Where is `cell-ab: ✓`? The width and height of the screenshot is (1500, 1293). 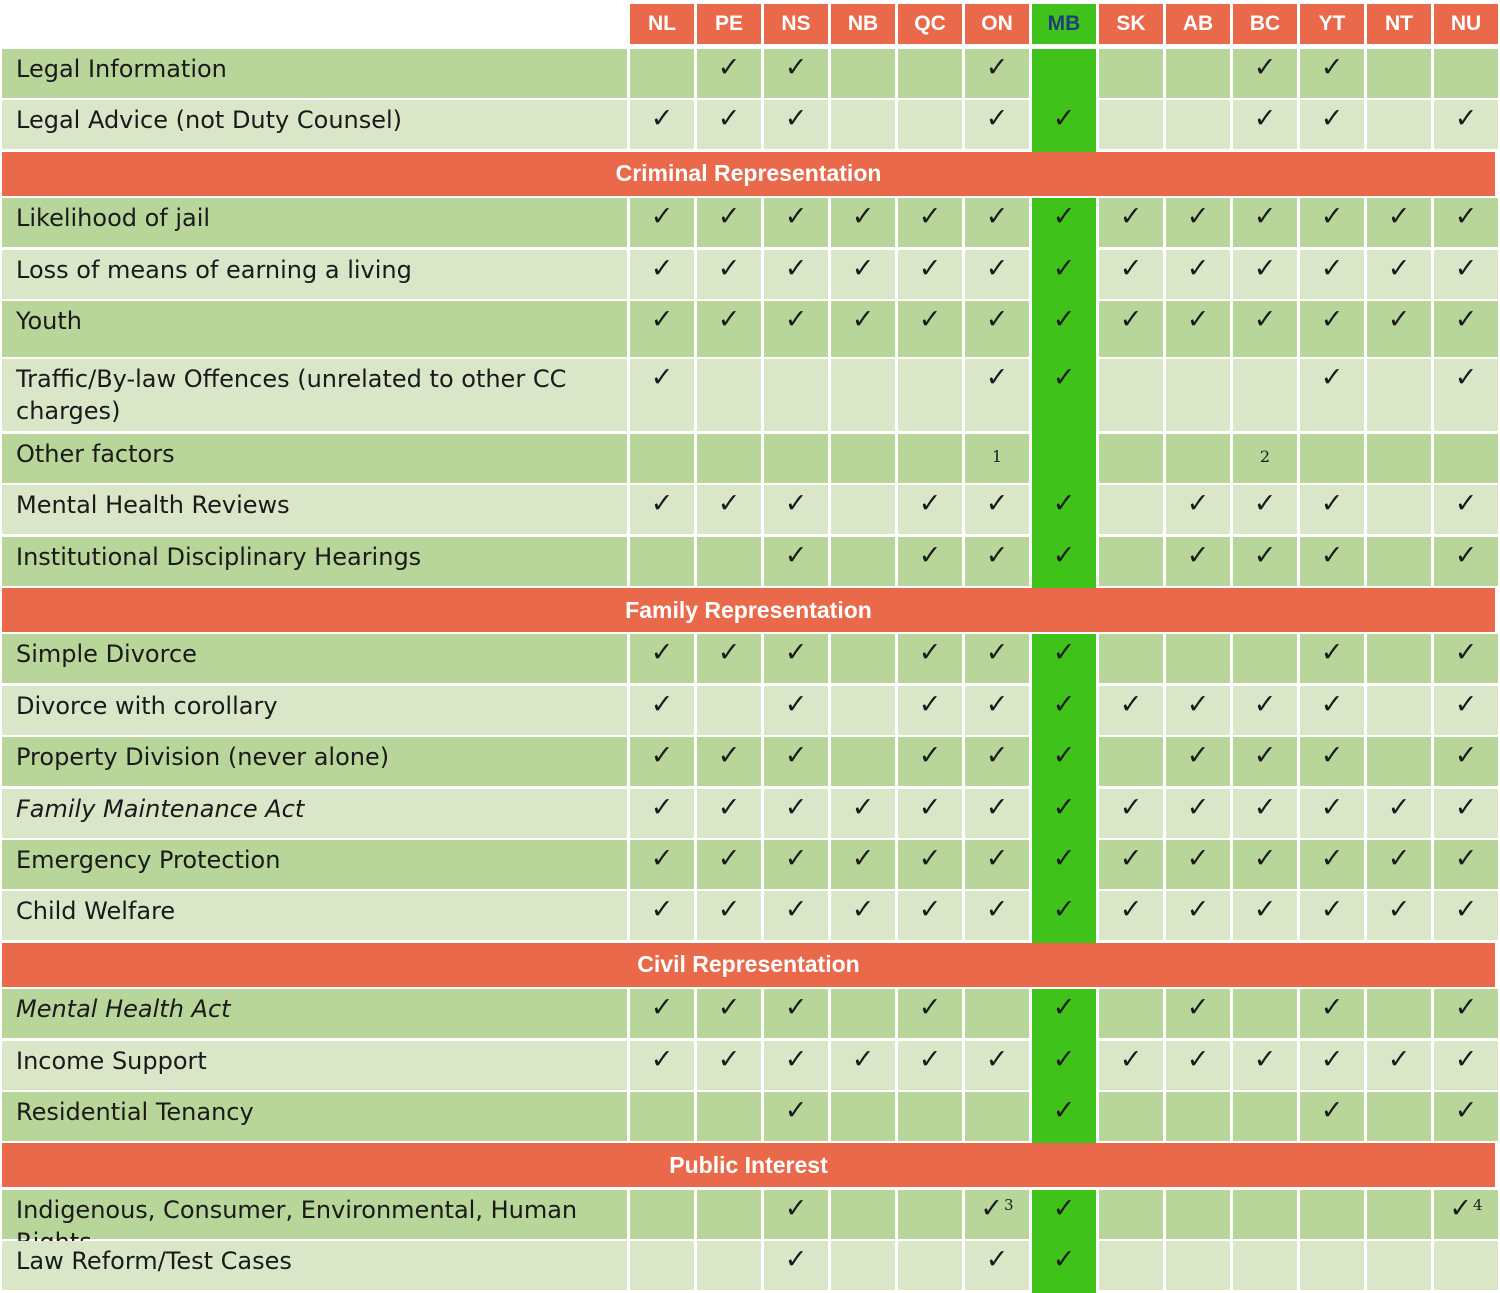
cell-ab: ✓ is located at coordinates (1198, 916).